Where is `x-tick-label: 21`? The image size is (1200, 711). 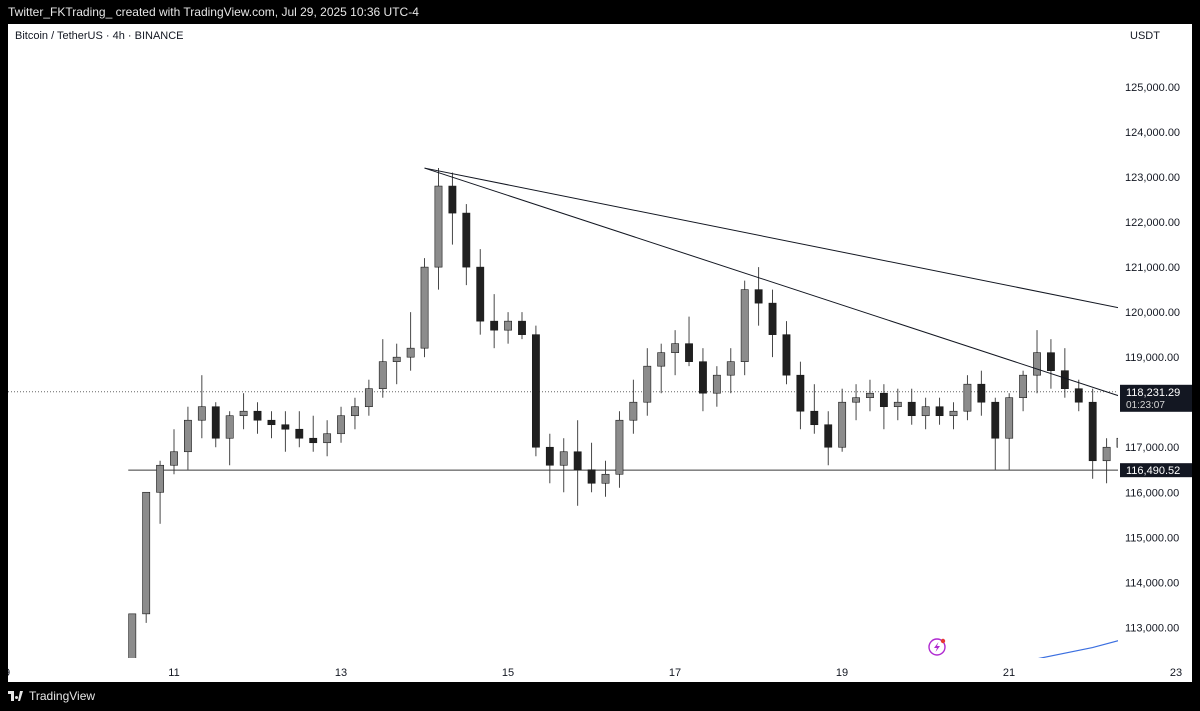 x-tick-label: 21 is located at coordinates (1009, 673).